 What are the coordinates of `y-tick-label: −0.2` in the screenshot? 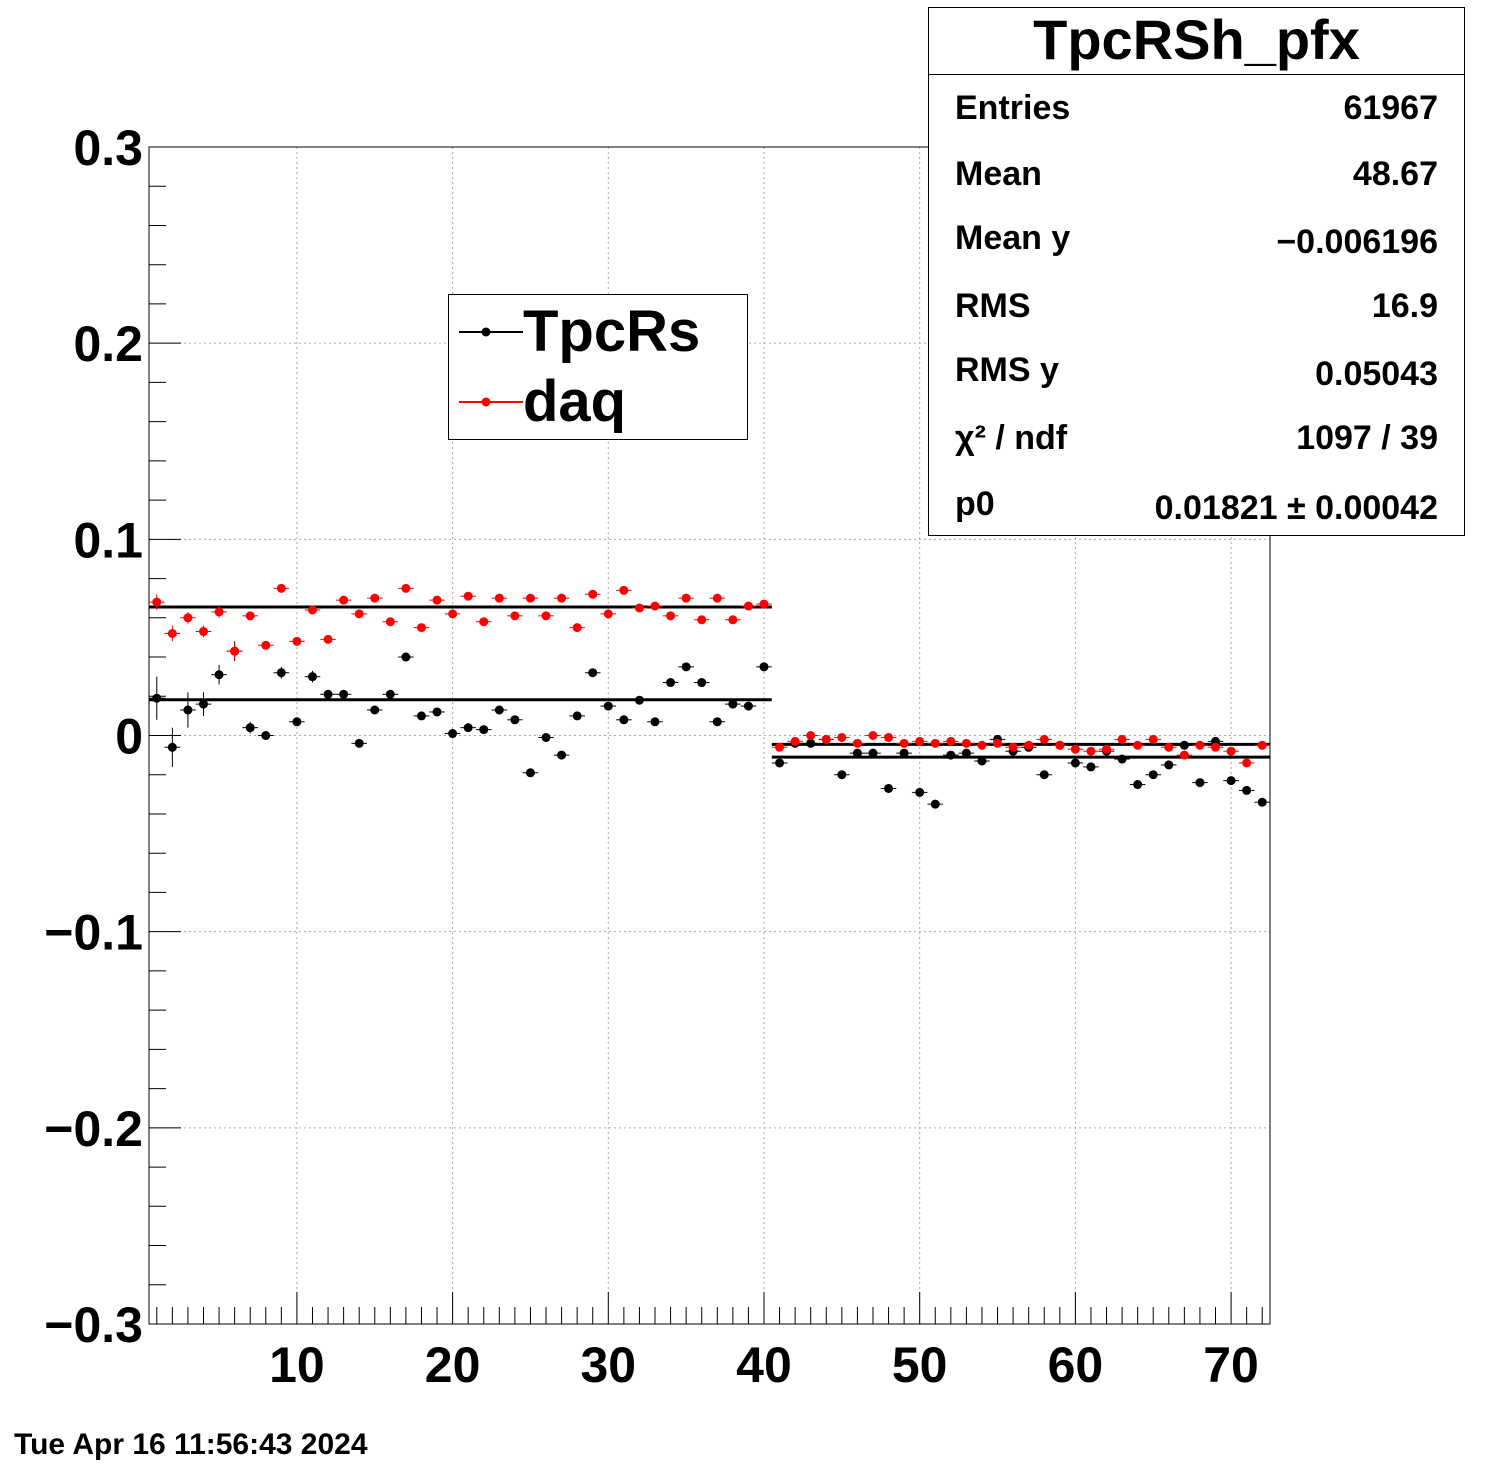 It's located at (93, 1129).